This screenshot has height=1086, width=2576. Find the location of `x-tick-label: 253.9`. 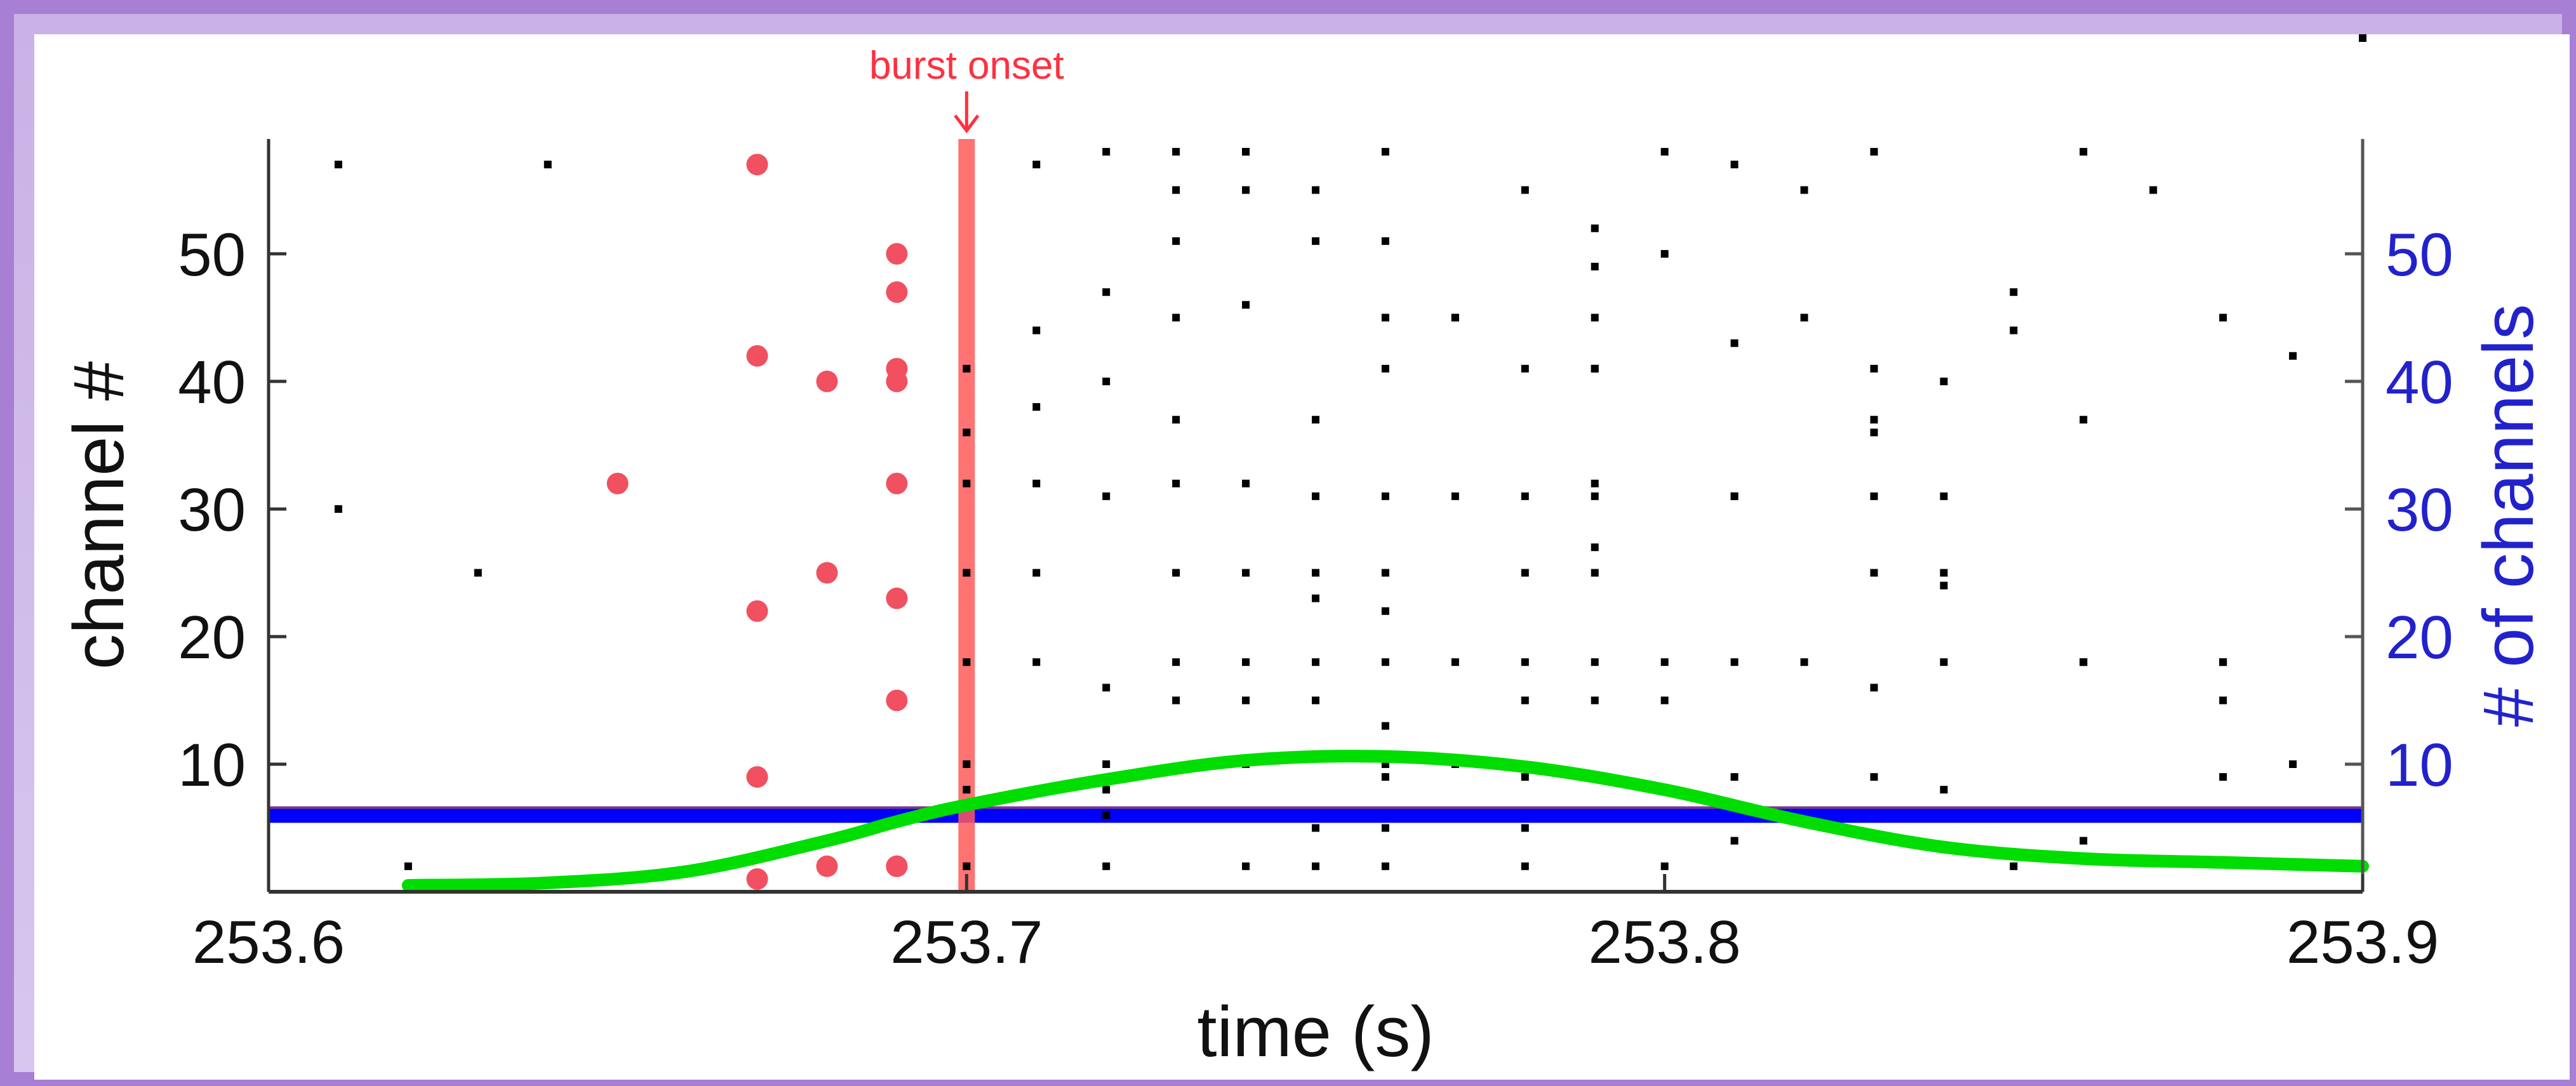

x-tick-label: 253.9 is located at coordinates (2362, 942).